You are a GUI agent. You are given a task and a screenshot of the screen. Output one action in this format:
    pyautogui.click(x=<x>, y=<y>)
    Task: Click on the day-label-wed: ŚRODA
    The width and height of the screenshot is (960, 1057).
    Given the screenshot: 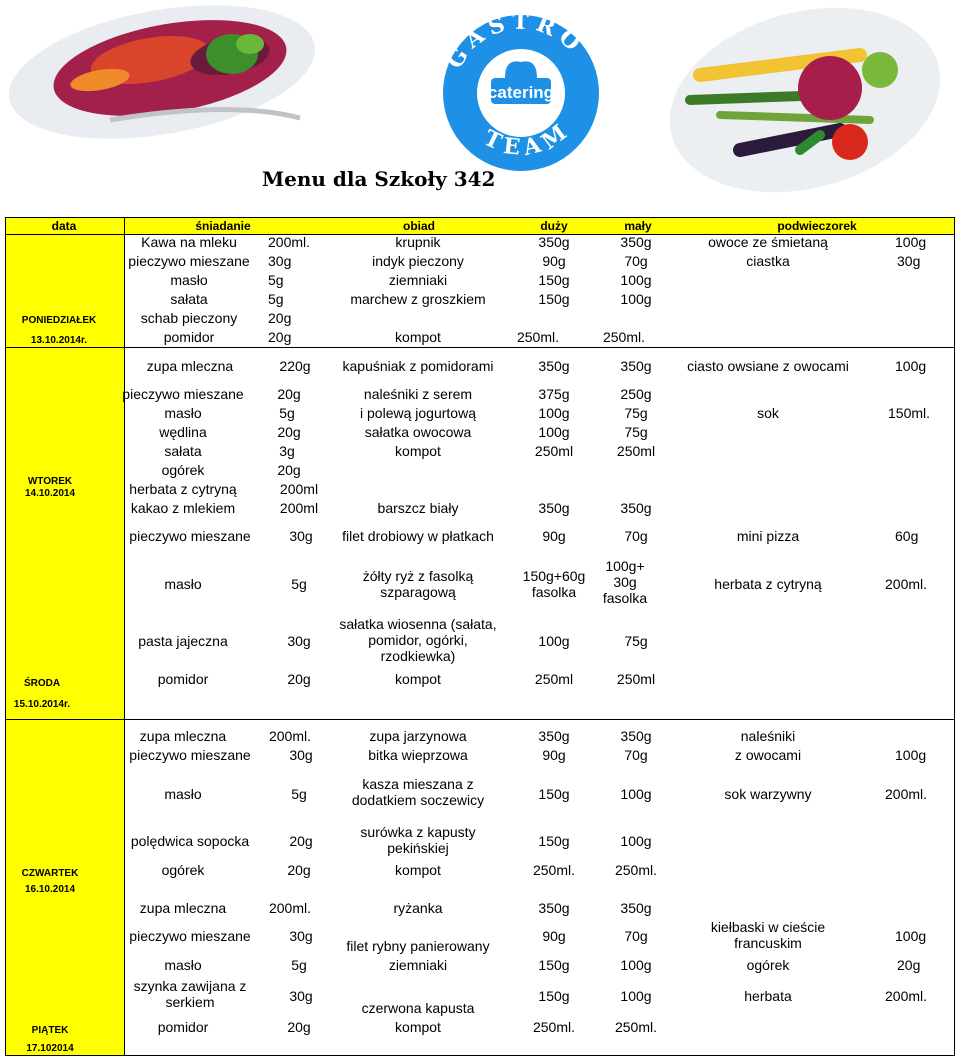 What is the action you would take?
    pyautogui.click(x=42, y=683)
    